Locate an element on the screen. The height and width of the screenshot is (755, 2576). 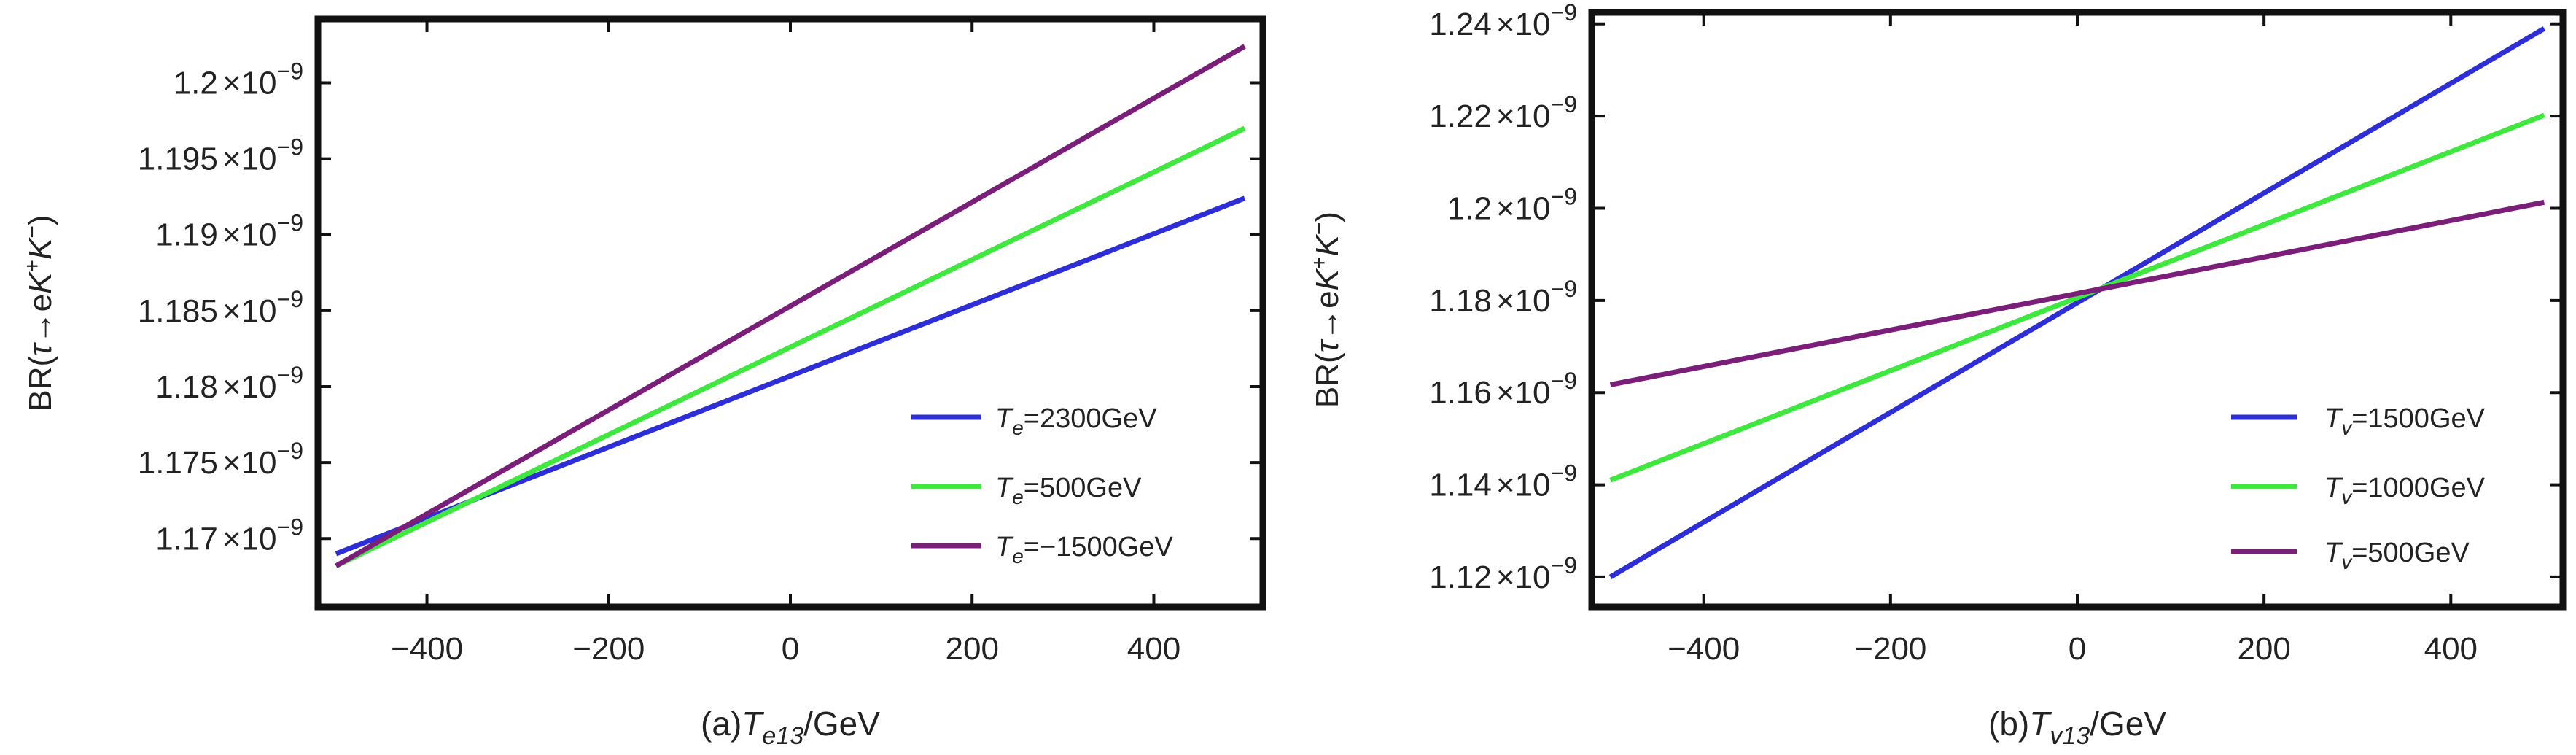
y-tick-label: 1.24 ×10⁻⁹ is located at coordinates (1503, 21).